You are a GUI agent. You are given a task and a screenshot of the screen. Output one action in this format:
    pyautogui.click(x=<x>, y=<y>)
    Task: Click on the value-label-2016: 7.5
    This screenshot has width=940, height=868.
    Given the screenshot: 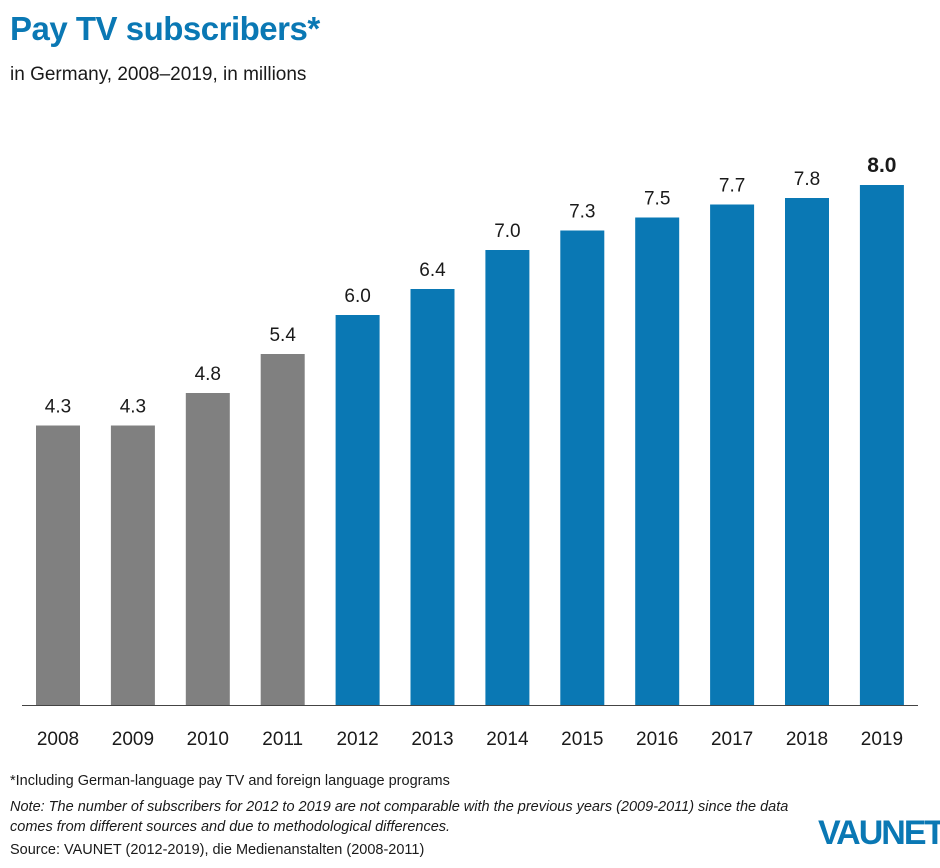 What is the action you would take?
    pyautogui.click(x=657, y=199)
    